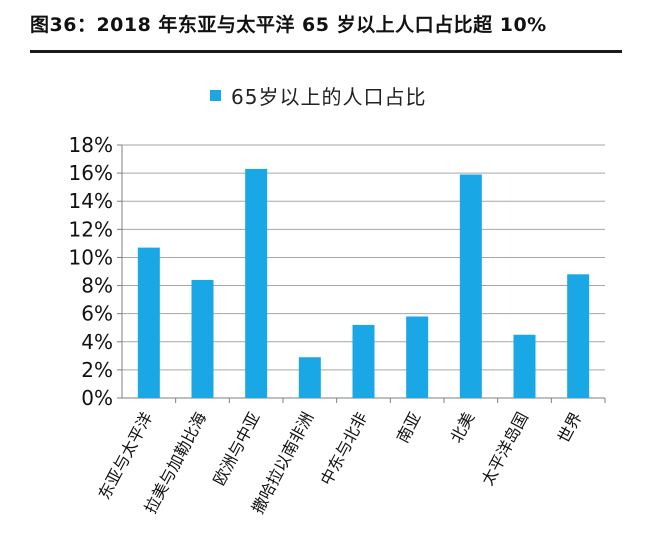  What do you see at coordinates (215, 95) in the screenshot?
I see `legend-swatch` at bounding box center [215, 95].